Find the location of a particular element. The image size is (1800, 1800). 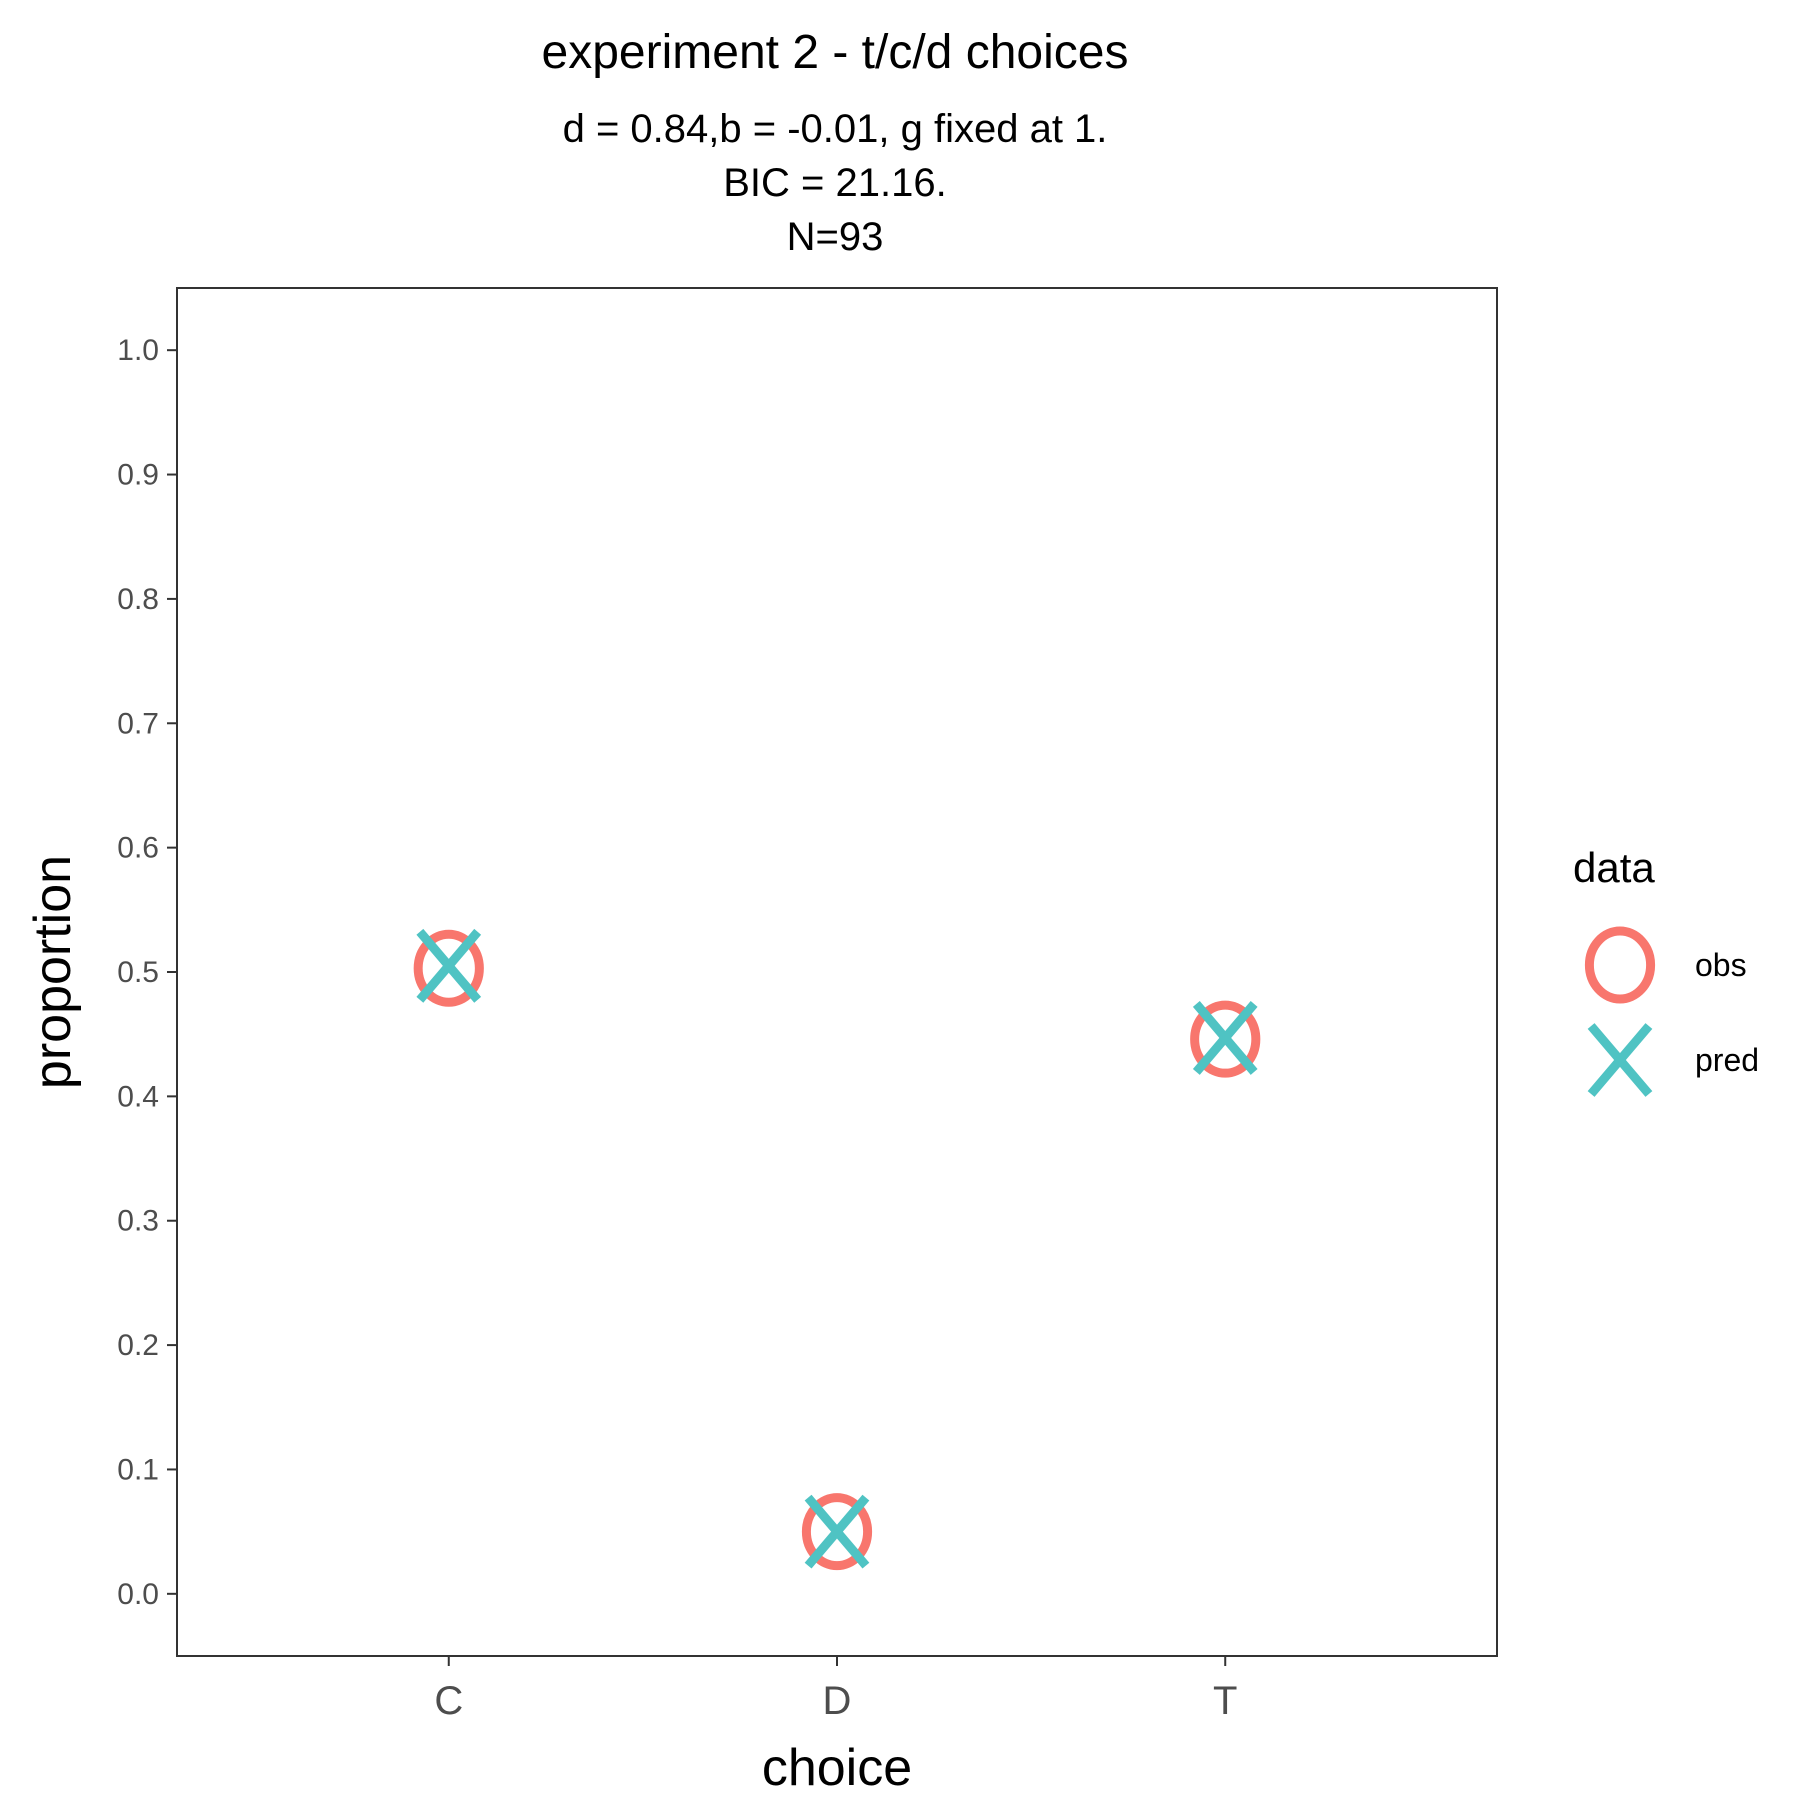

legend-label-pred: pred is located at coordinates (1727, 1060).